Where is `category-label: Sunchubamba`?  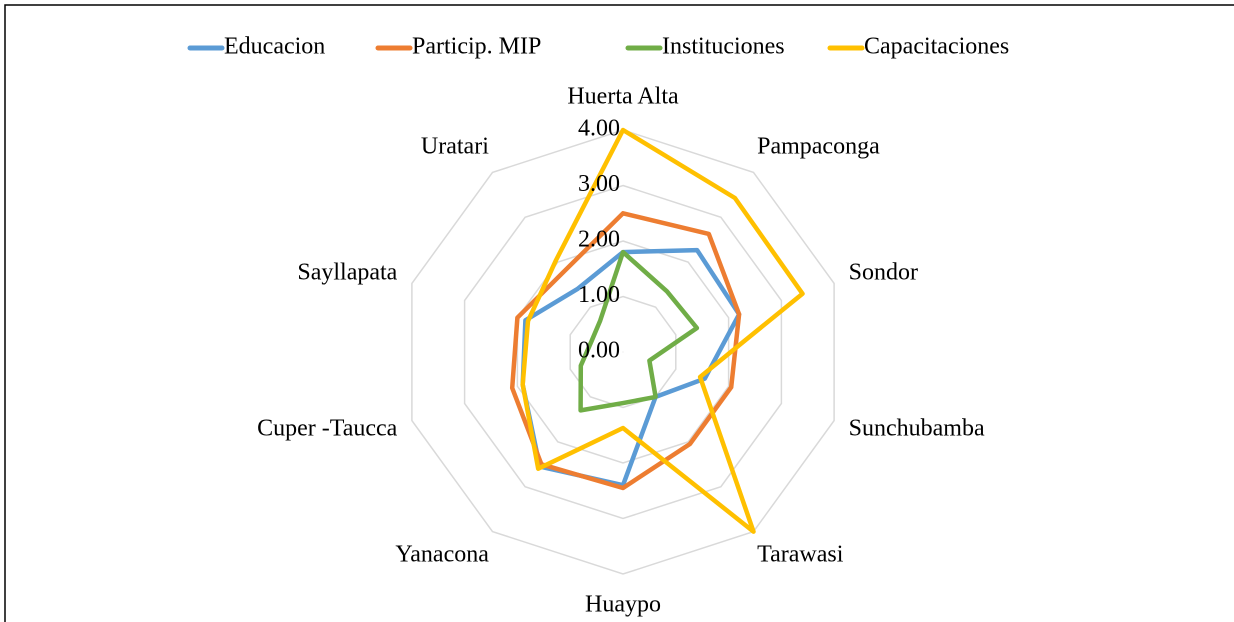
category-label: Sunchubamba is located at coordinates (917, 428).